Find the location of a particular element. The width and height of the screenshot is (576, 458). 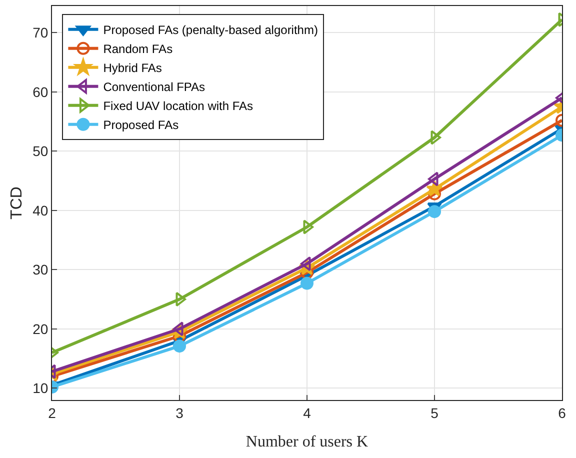

y-tick-label: 50 is located at coordinates (40, 151).